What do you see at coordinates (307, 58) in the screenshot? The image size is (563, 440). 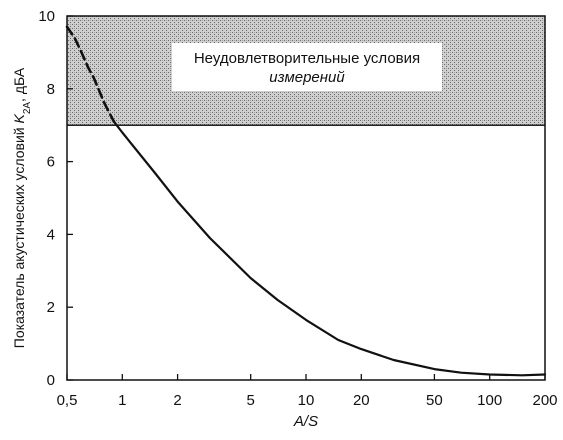 I see `zone-label-line1: Неудовлетворительные условия` at bounding box center [307, 58].